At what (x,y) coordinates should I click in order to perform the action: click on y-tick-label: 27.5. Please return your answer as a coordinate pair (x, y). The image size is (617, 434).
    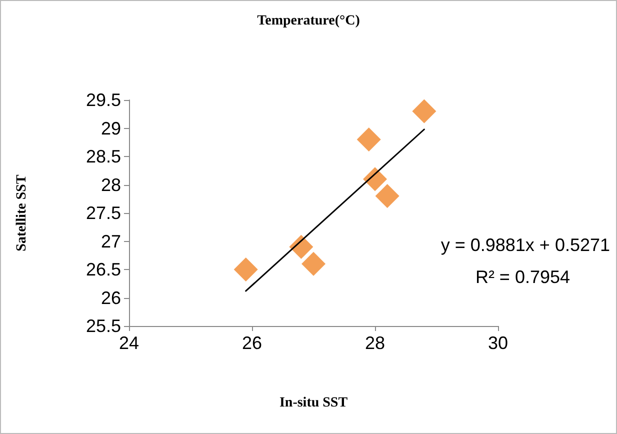
    Looking at the image, I should click on (103, 213).